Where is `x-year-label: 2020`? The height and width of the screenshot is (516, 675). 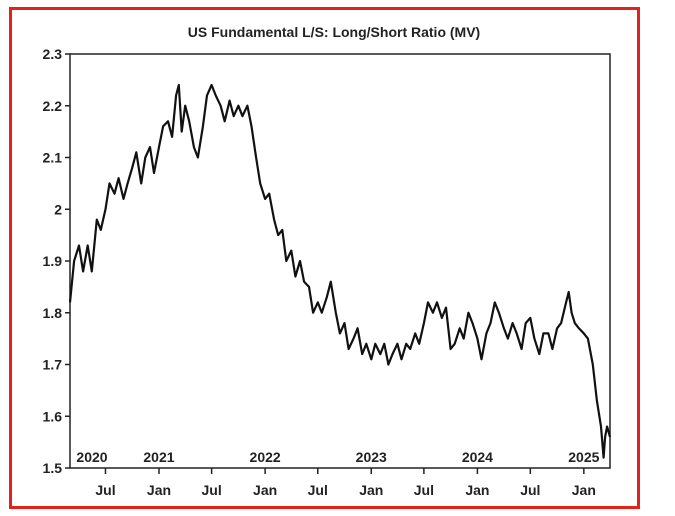 x-year-label: 2020 is located at coordinates (91, 457).